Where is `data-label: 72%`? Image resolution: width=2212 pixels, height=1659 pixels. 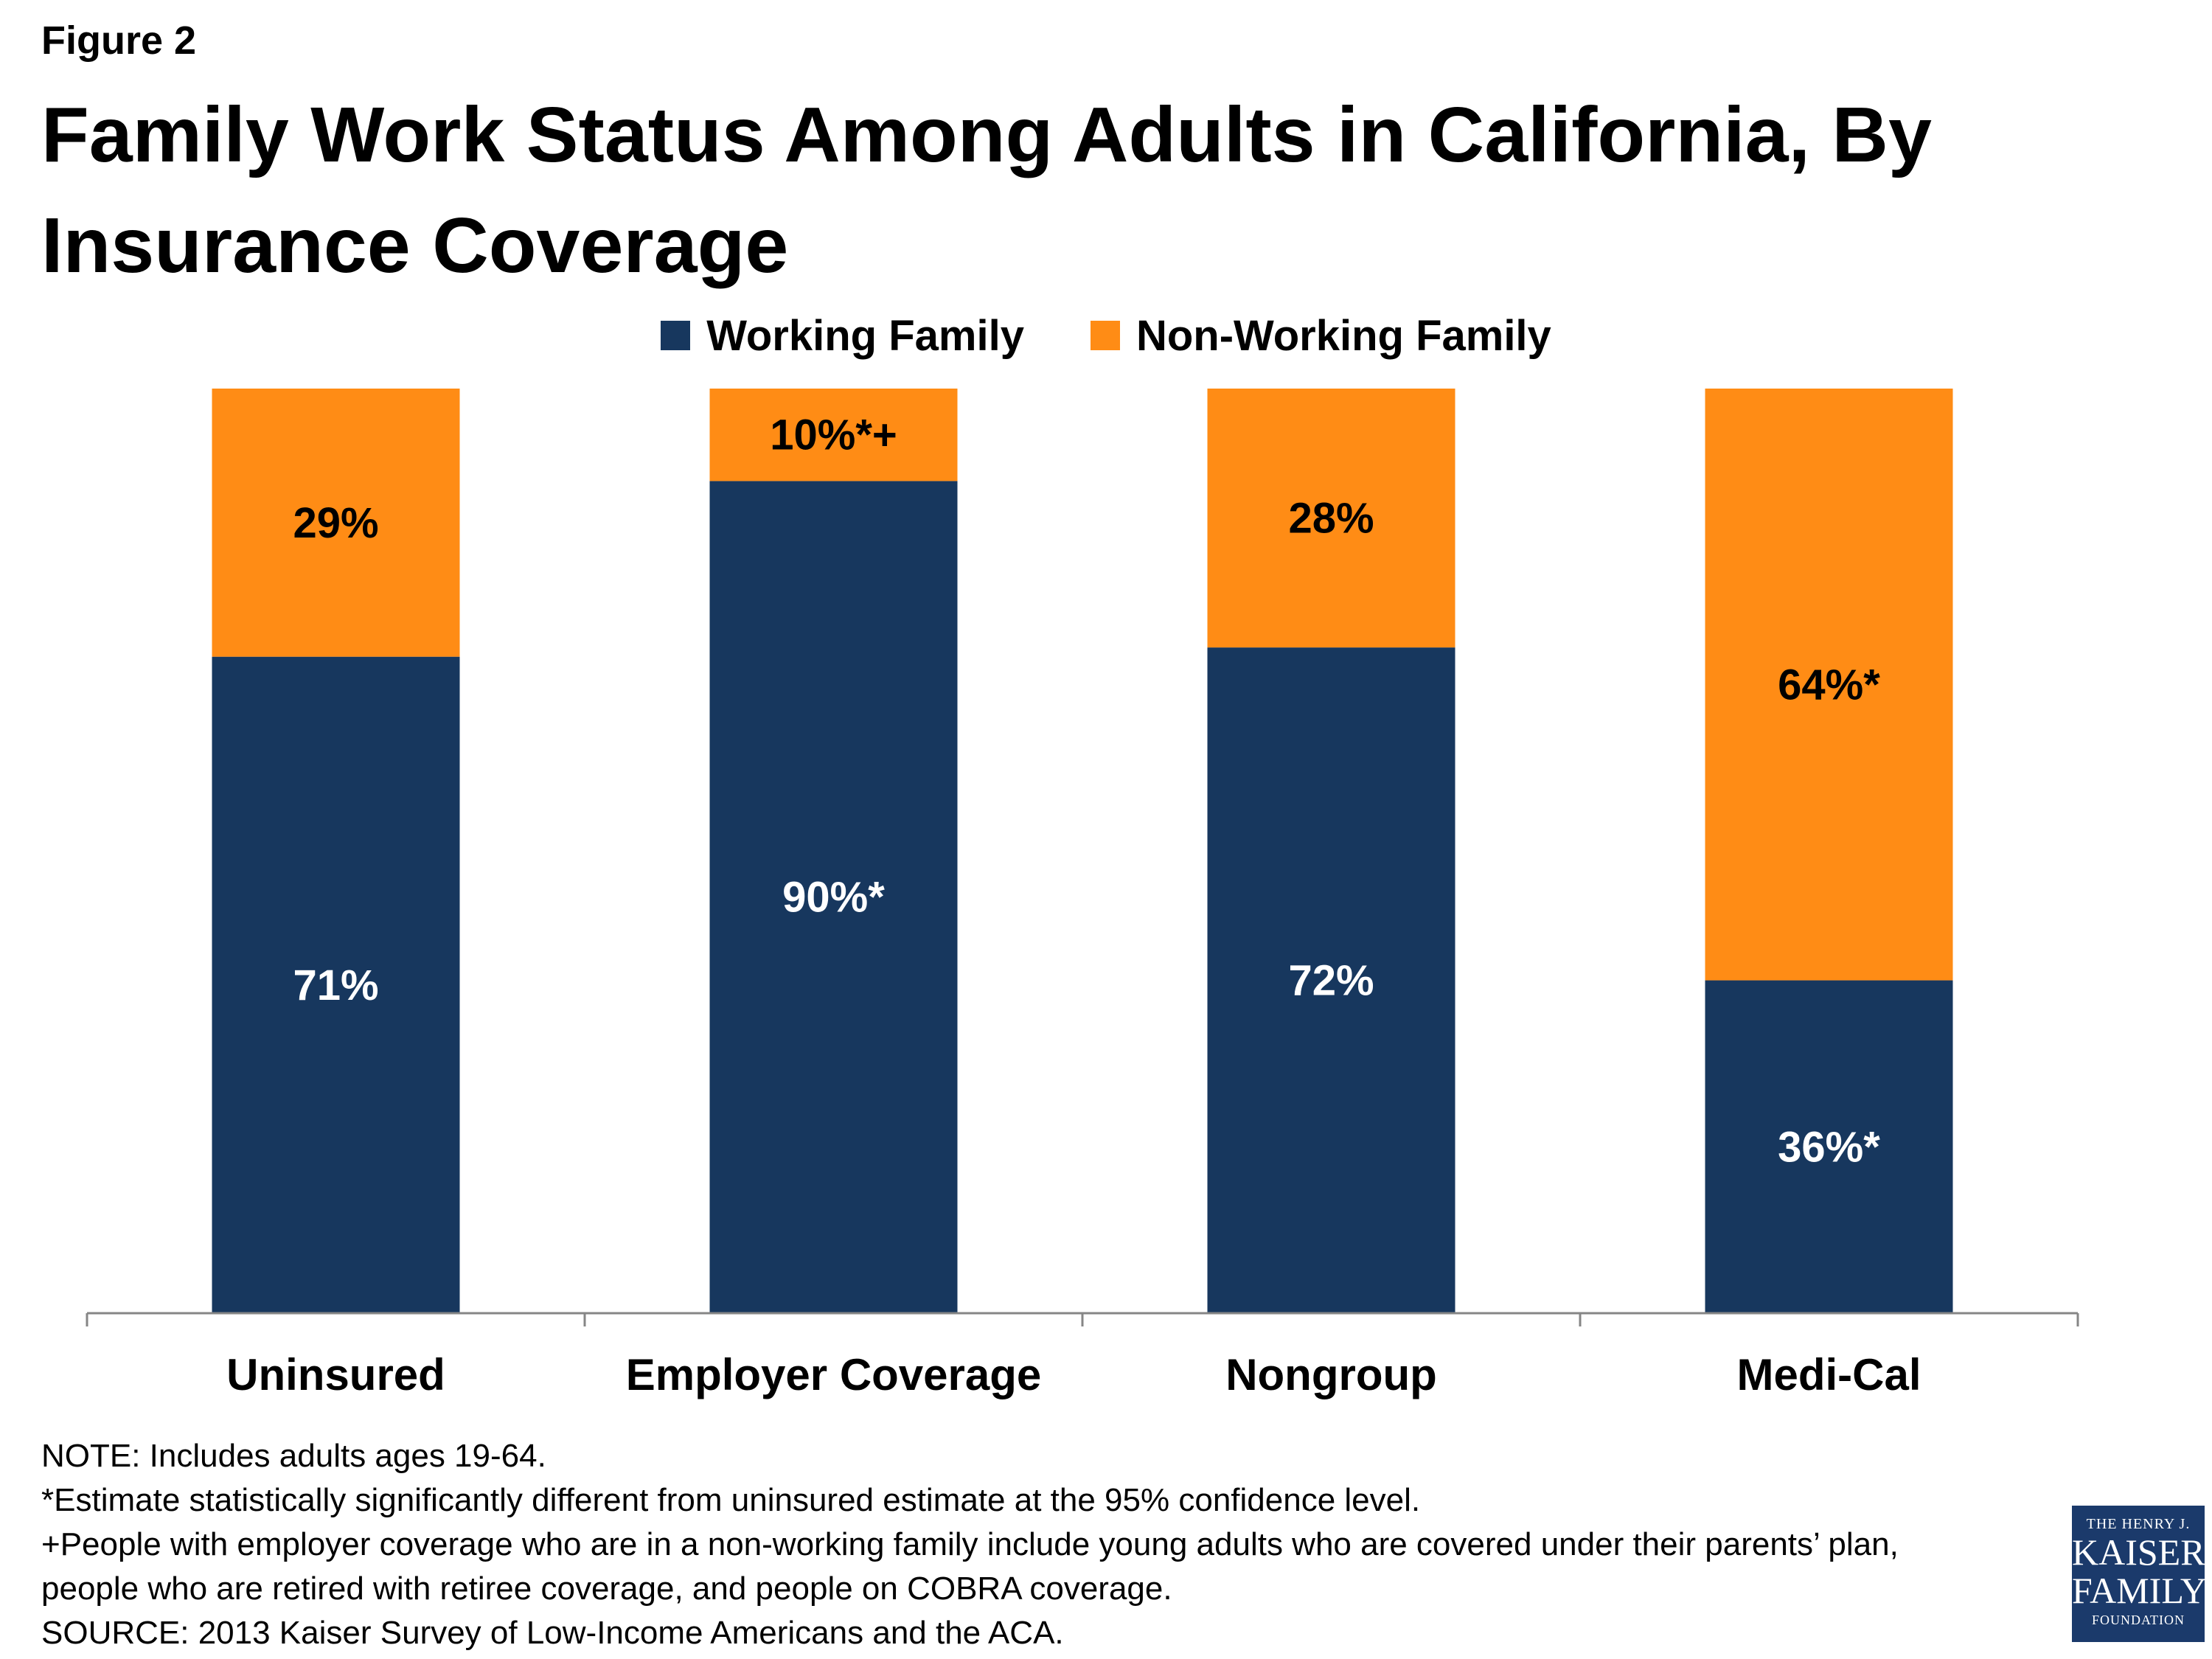 data-label: 72% is located at coordinates (1331, 981).